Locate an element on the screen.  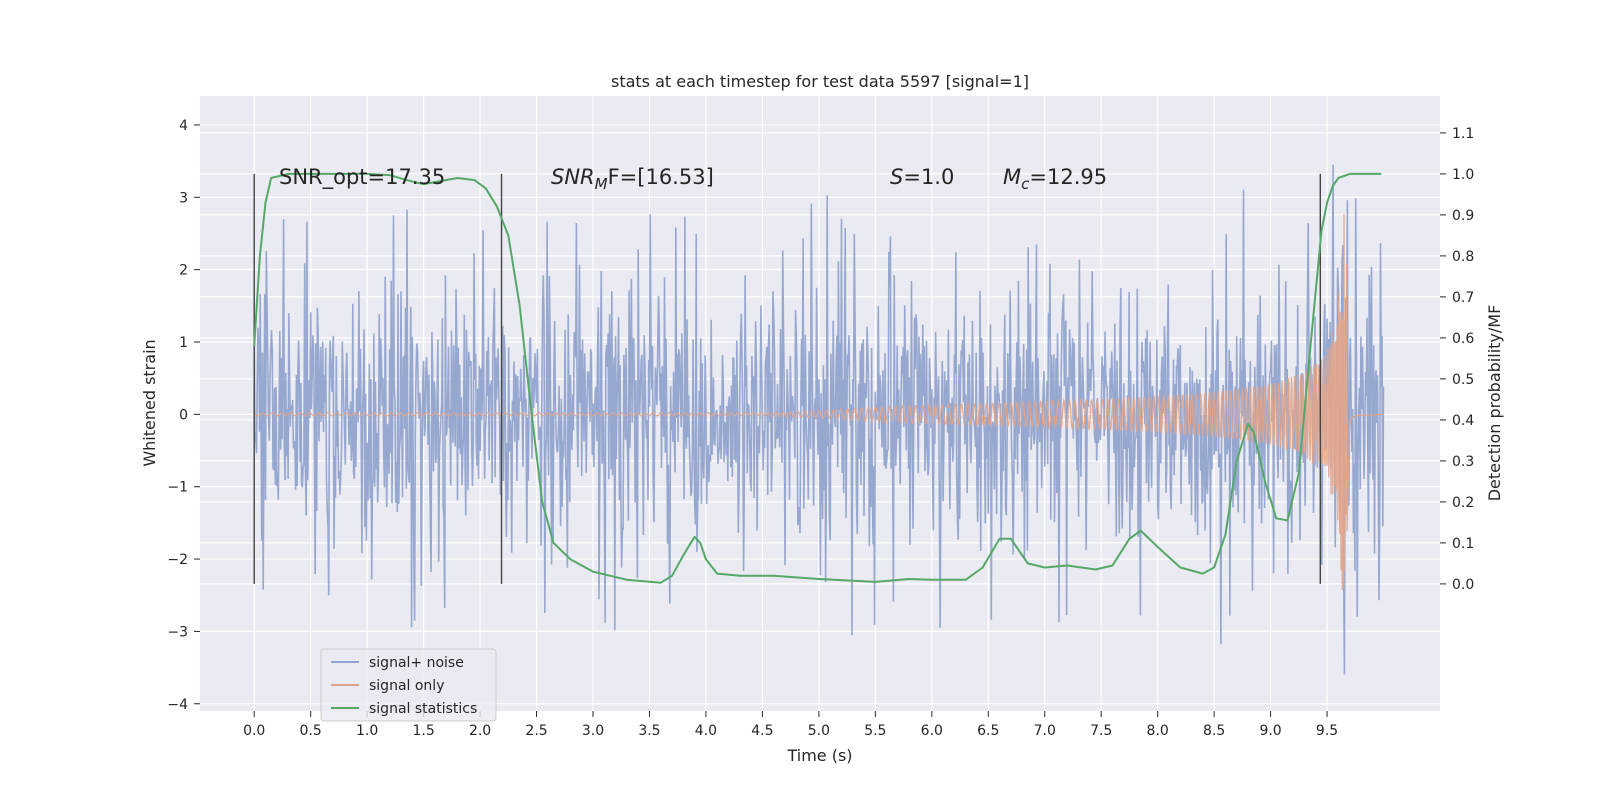
y-tick-label: −3 is located at coordinates (177, 632).